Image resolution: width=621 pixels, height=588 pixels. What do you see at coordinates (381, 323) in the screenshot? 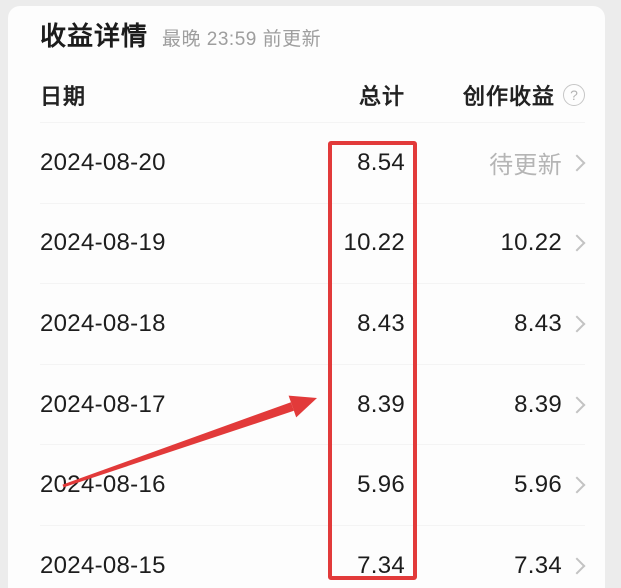
I see `row-total: 8.43` at bounding box center [381, 323].